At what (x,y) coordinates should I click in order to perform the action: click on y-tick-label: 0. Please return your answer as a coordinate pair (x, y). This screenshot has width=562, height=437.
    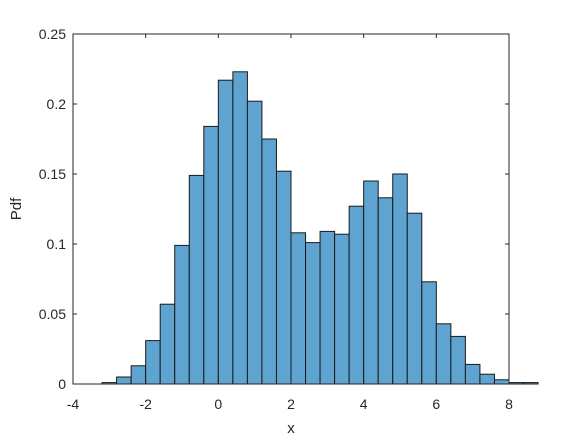
    Looking at the image, I should click on (62, 384).